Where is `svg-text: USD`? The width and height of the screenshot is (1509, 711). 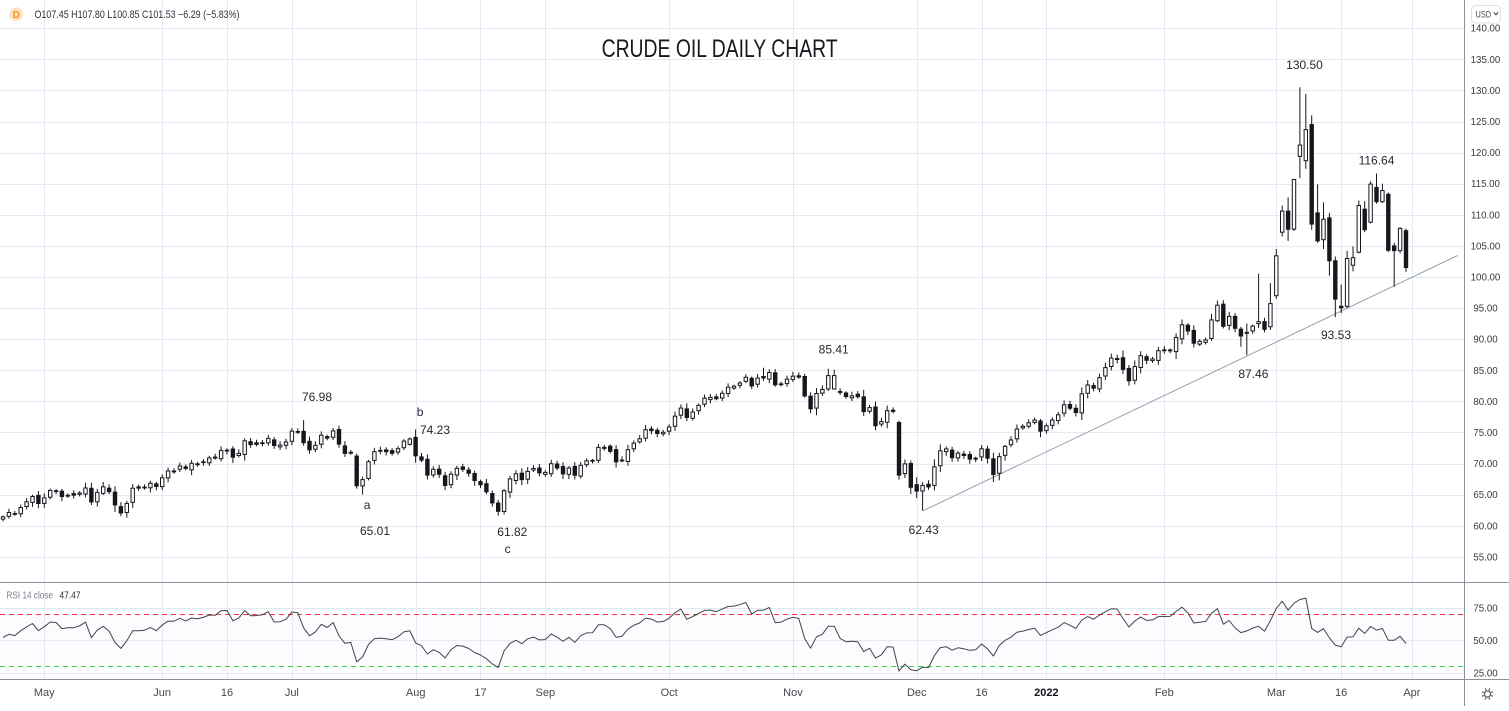
svg-text: USD is located at coordinates (1484, 14).